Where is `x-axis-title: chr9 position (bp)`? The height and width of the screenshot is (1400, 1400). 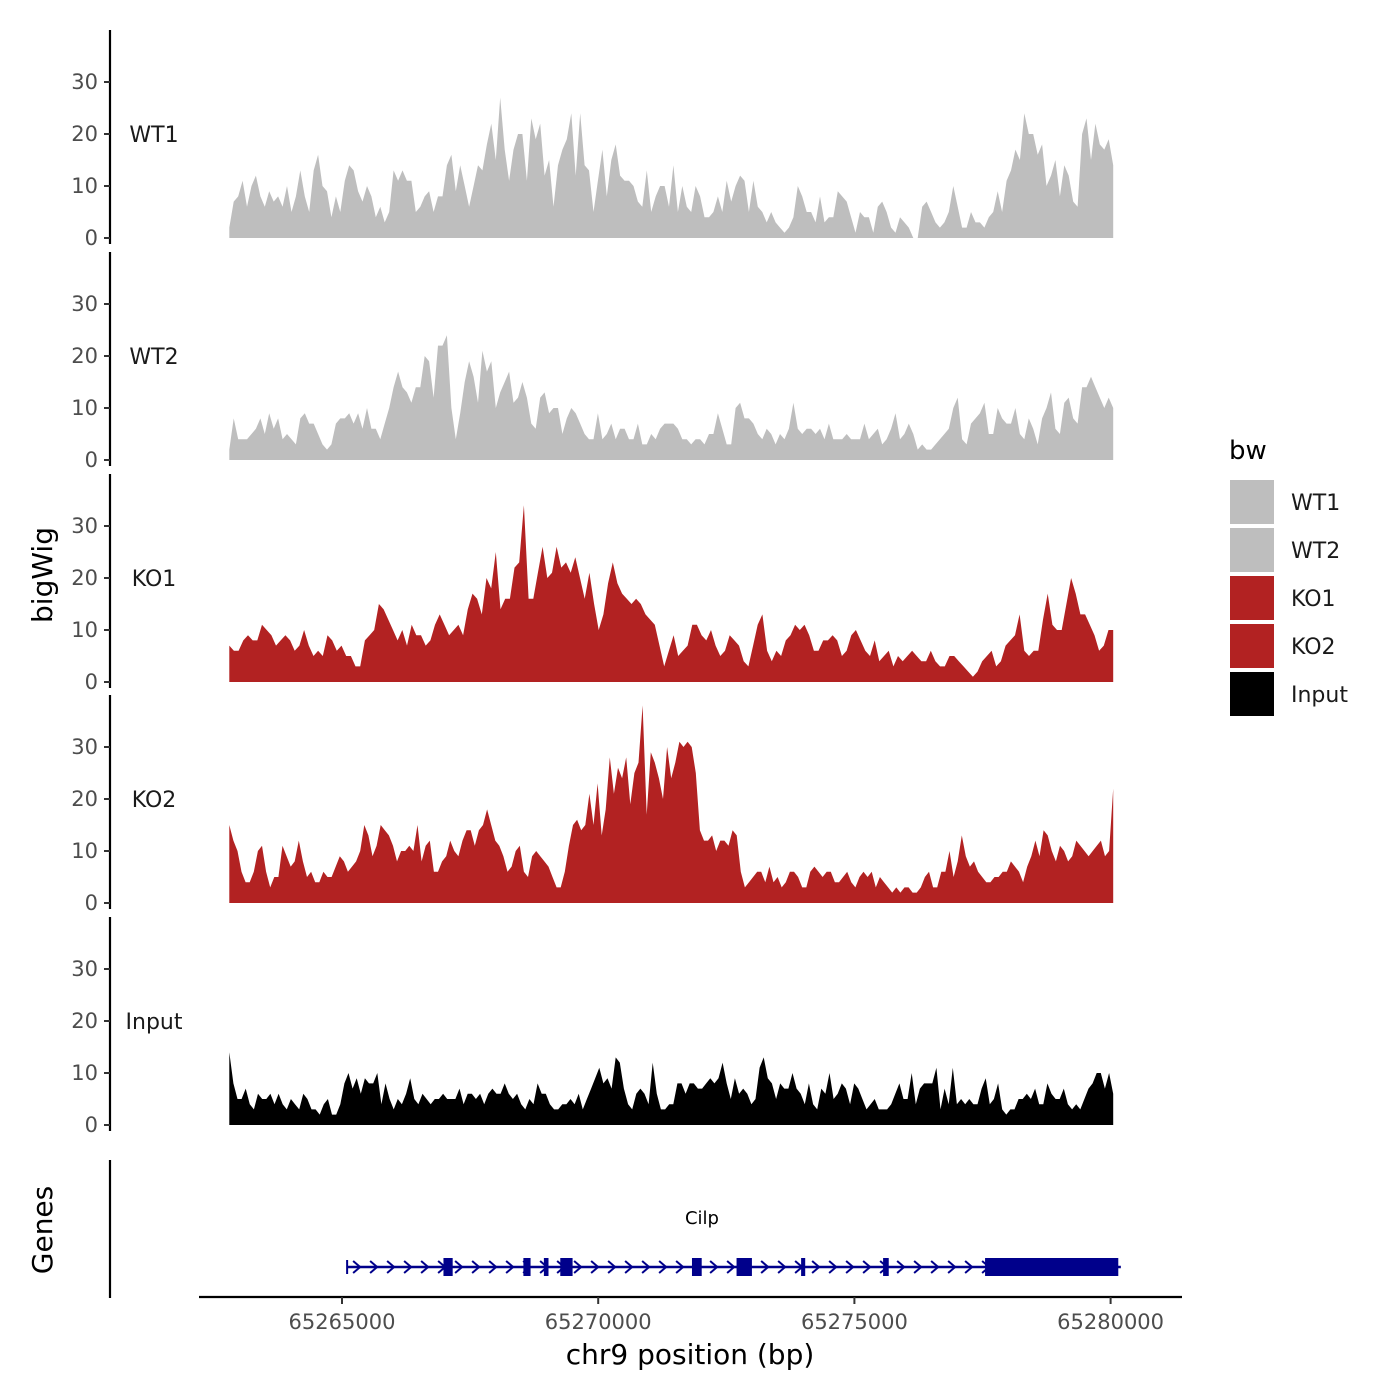
x-axis-title: chr9 position (bp) is located at coordinates (690, 1354).